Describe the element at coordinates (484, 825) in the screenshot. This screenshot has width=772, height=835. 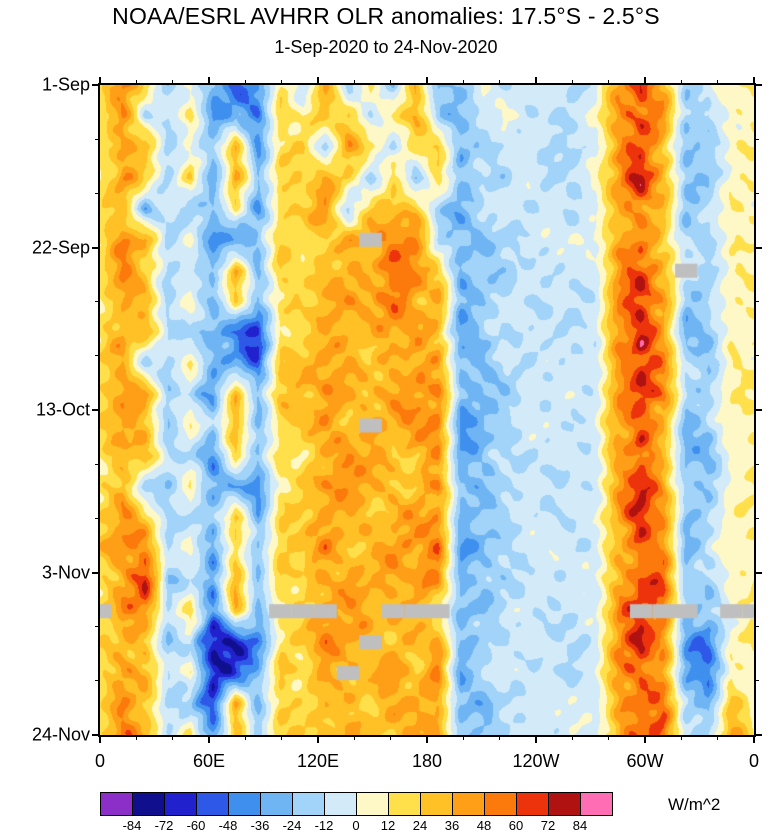
I see `colorbar-level-label: 48` at that location.